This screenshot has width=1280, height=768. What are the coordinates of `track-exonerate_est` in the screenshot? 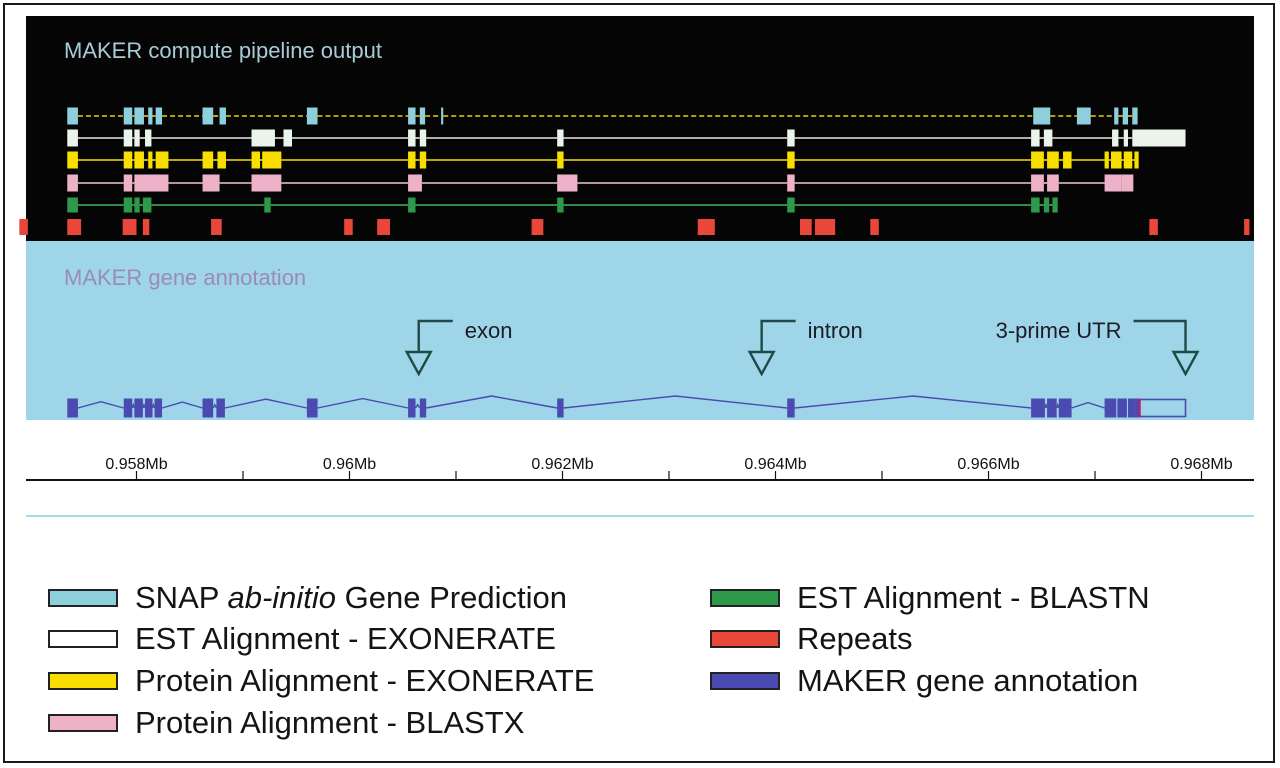 It's located at (626, 138).